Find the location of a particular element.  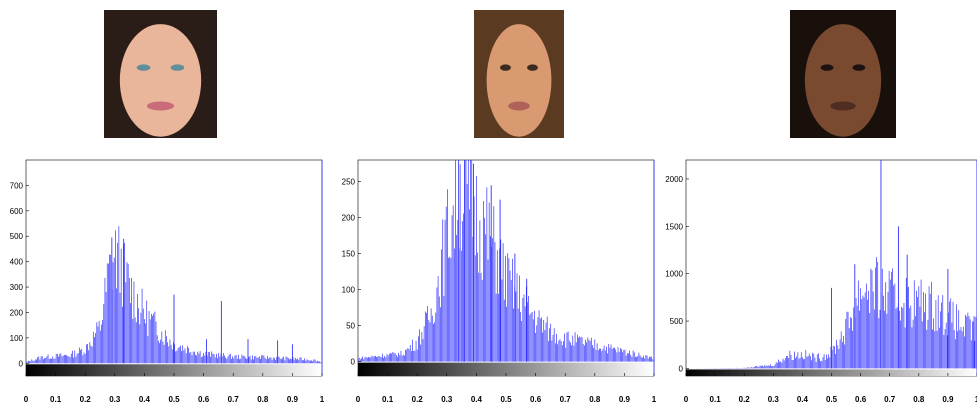

y-axis-ticks: 0 100 200 300 400 500 600 700 is located at coordinates (19, 274).